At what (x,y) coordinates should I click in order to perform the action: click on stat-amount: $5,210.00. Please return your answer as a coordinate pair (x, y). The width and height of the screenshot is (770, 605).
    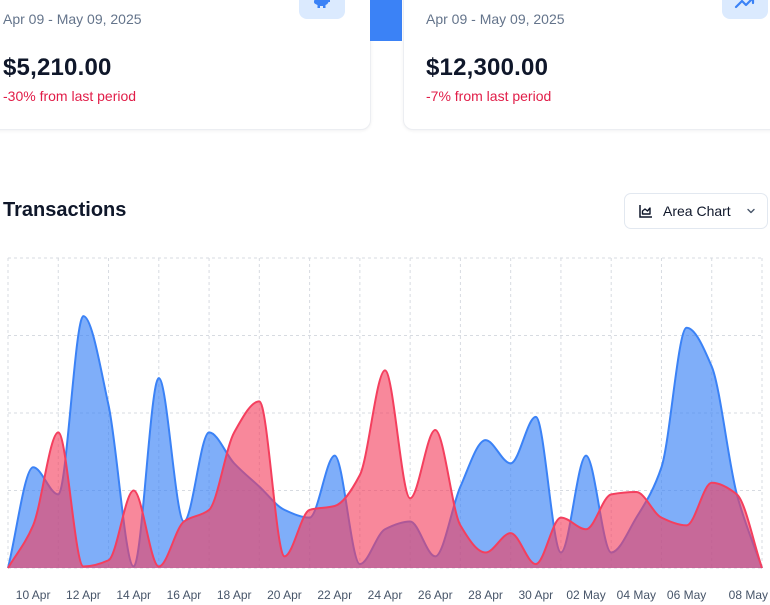
    Looking at the image, I should click on (57, 67).